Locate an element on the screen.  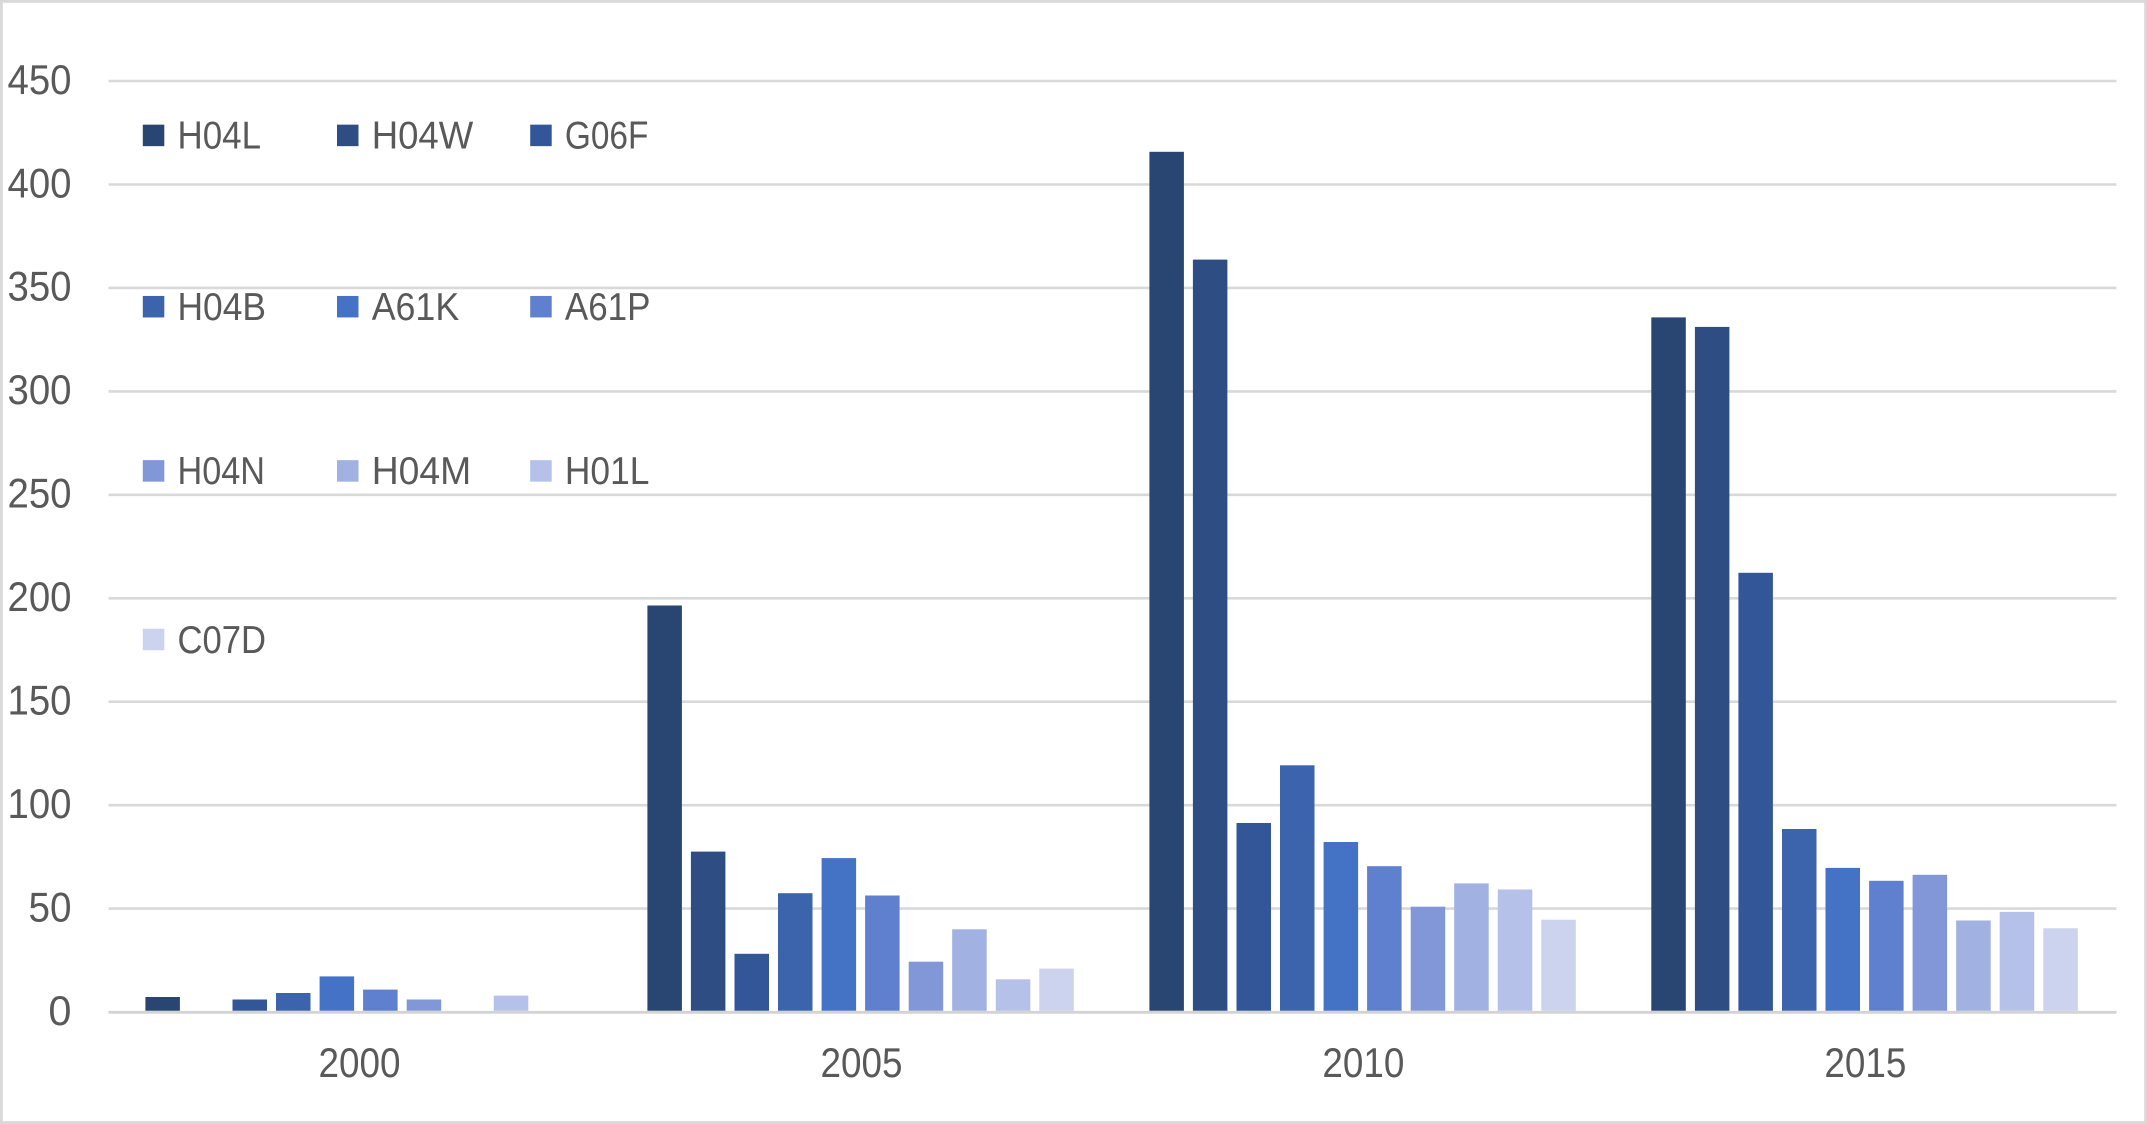
svg-text: H04L is located at coordinates (220, 136).